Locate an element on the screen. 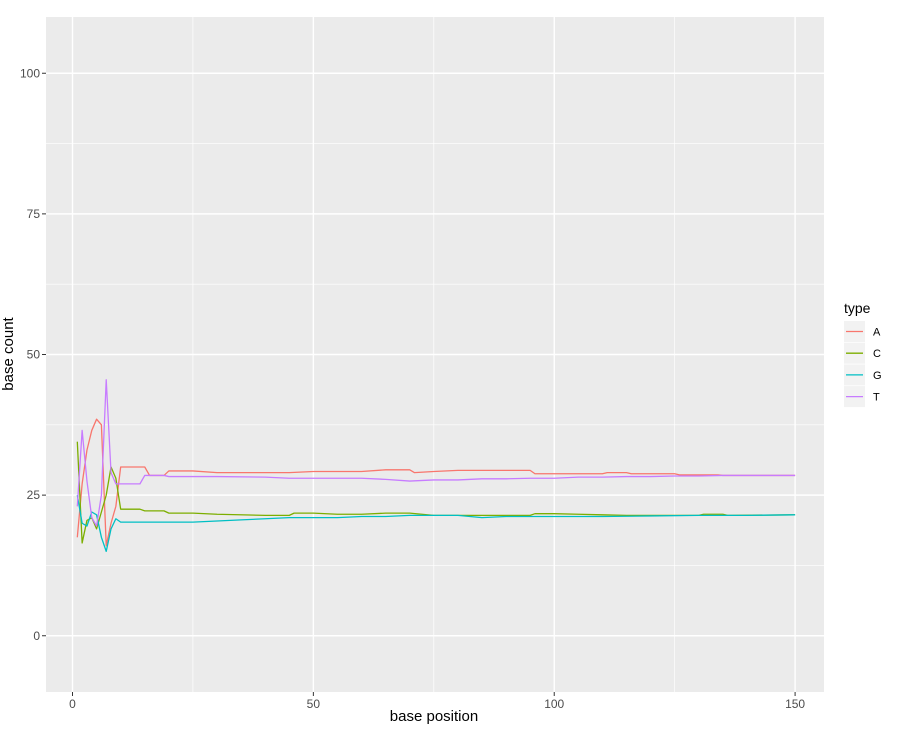 The image size is (902, 732). y-tick-label: 75 is located at coordinates (34, 214).